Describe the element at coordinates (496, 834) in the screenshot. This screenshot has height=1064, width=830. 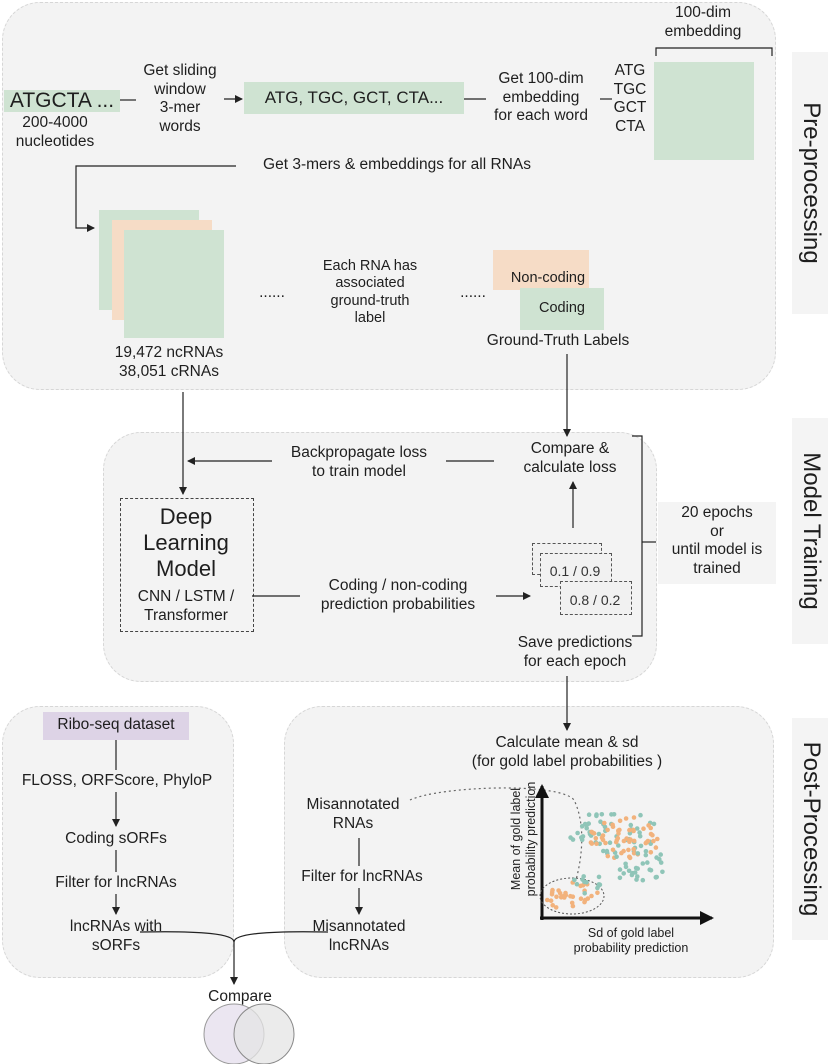
I see `dotted-link-misannotated` at that location.